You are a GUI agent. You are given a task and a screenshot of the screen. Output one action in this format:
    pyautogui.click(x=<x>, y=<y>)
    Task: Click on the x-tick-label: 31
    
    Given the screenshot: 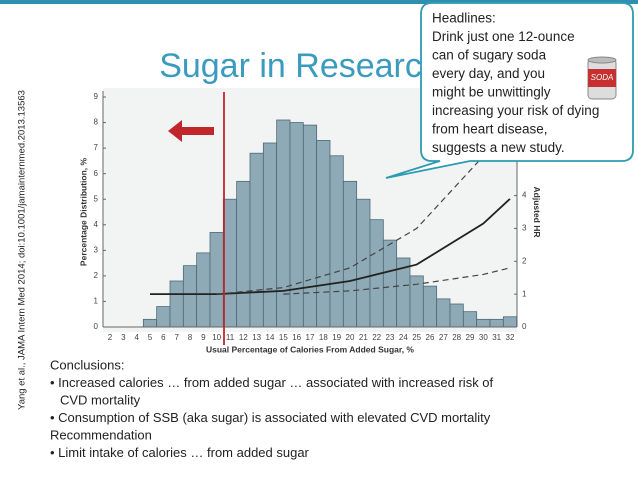 What is the action you would take?
    pyautogui.click(x=496, y=337)
    